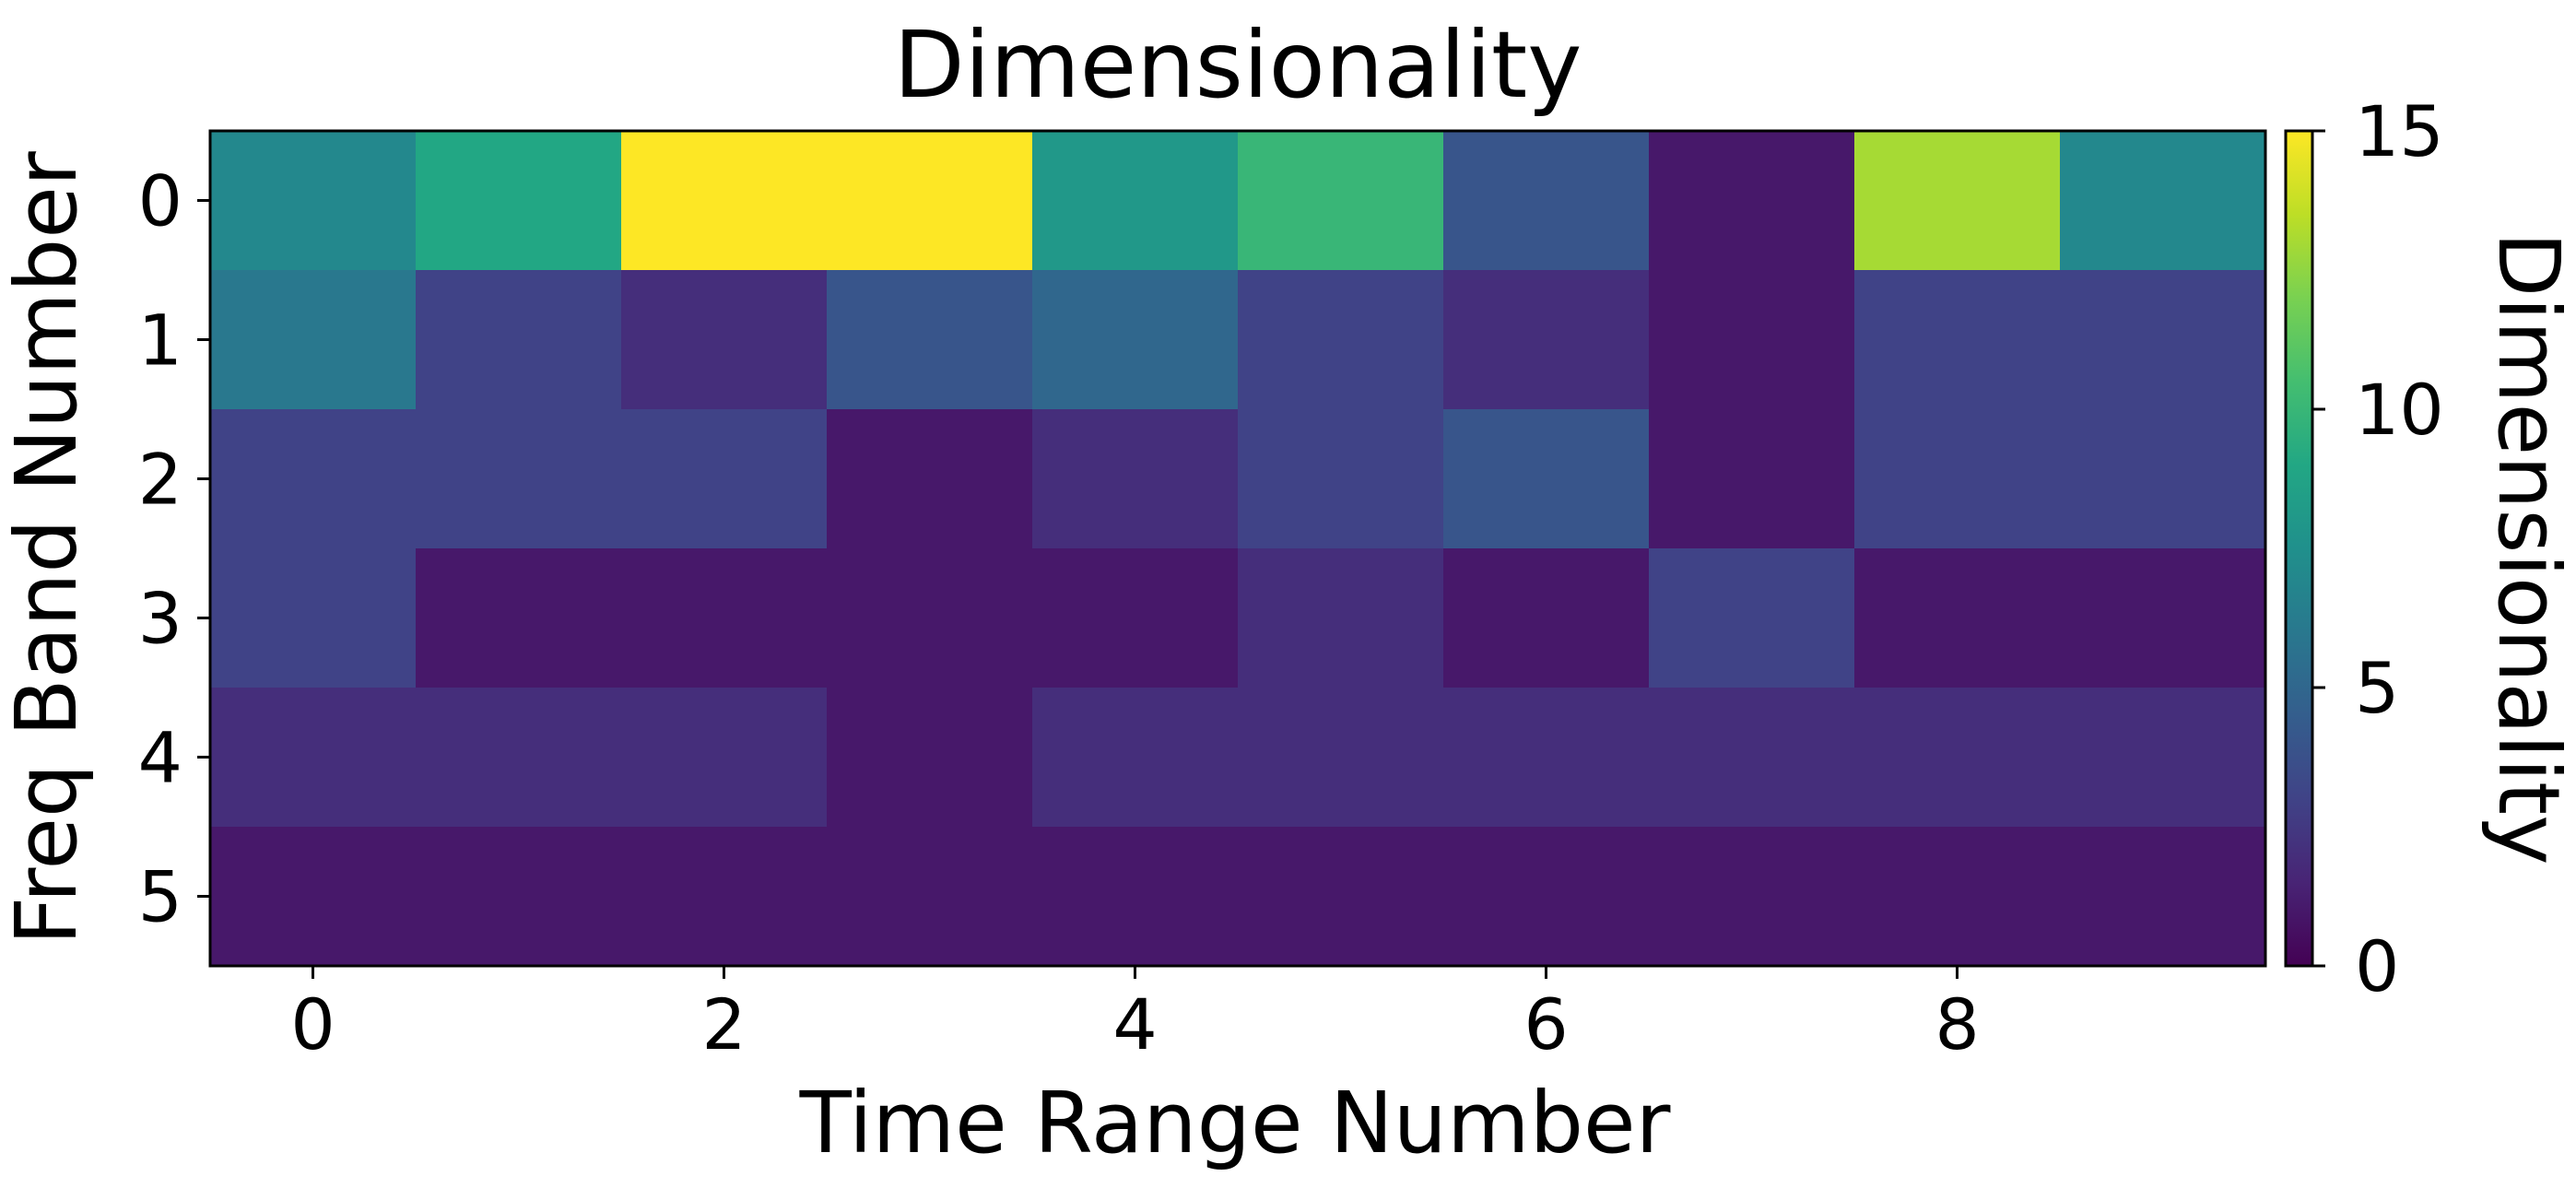 Image resolution: width=2576 pixels, height=1200 pixels. Describe the element at coordinates (1957, 1024) in the screenshot. I see `x-tick-label: 8` at that location.